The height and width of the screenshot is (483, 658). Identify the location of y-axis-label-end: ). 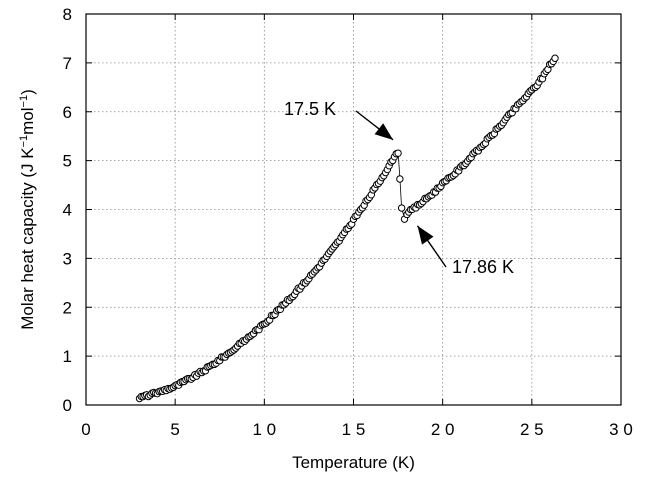
(27, 92).